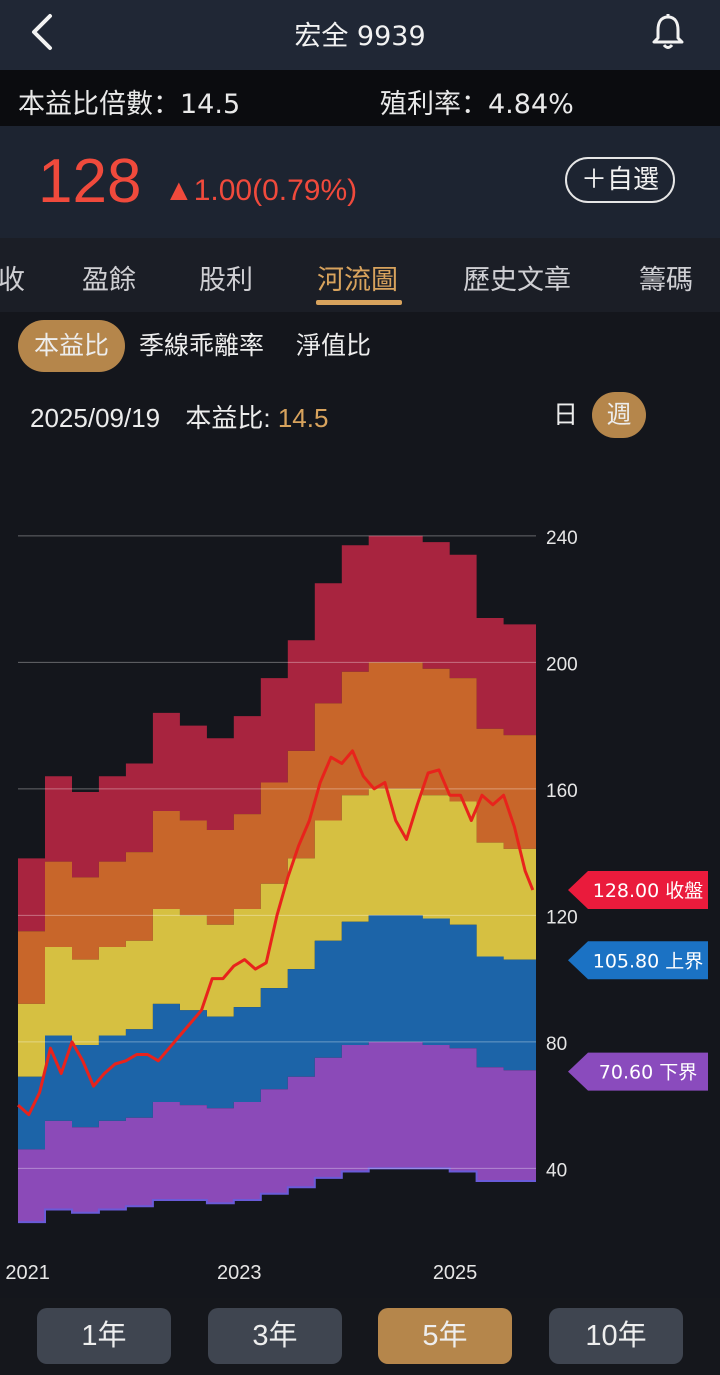 This screenshot has height=1375, width=720. I want to click on tab-river-chart: 河流圖, so click(357, 280).